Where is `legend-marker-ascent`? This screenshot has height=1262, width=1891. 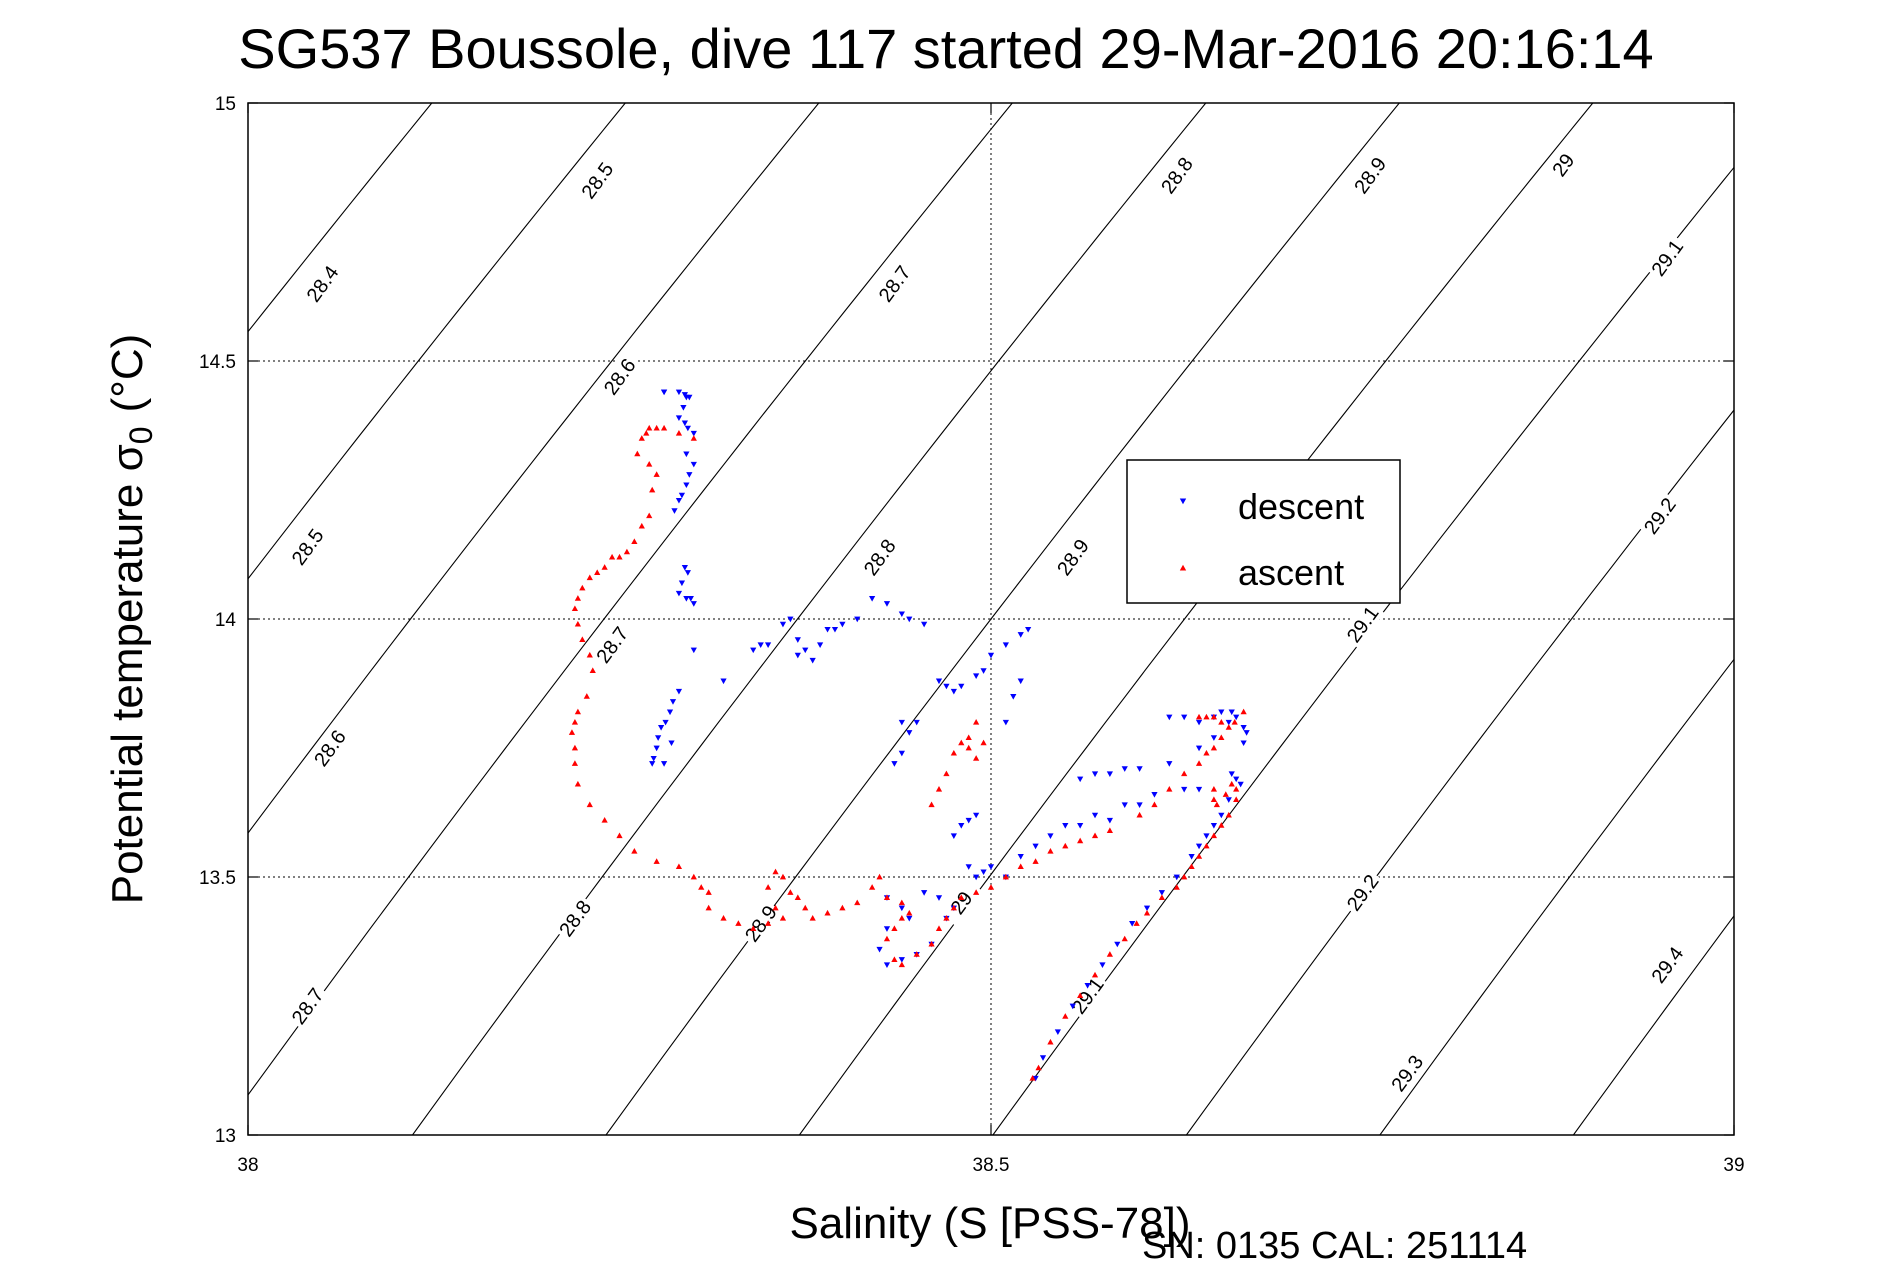
legend-marker-ascent is located at coordinates (1183, 567).